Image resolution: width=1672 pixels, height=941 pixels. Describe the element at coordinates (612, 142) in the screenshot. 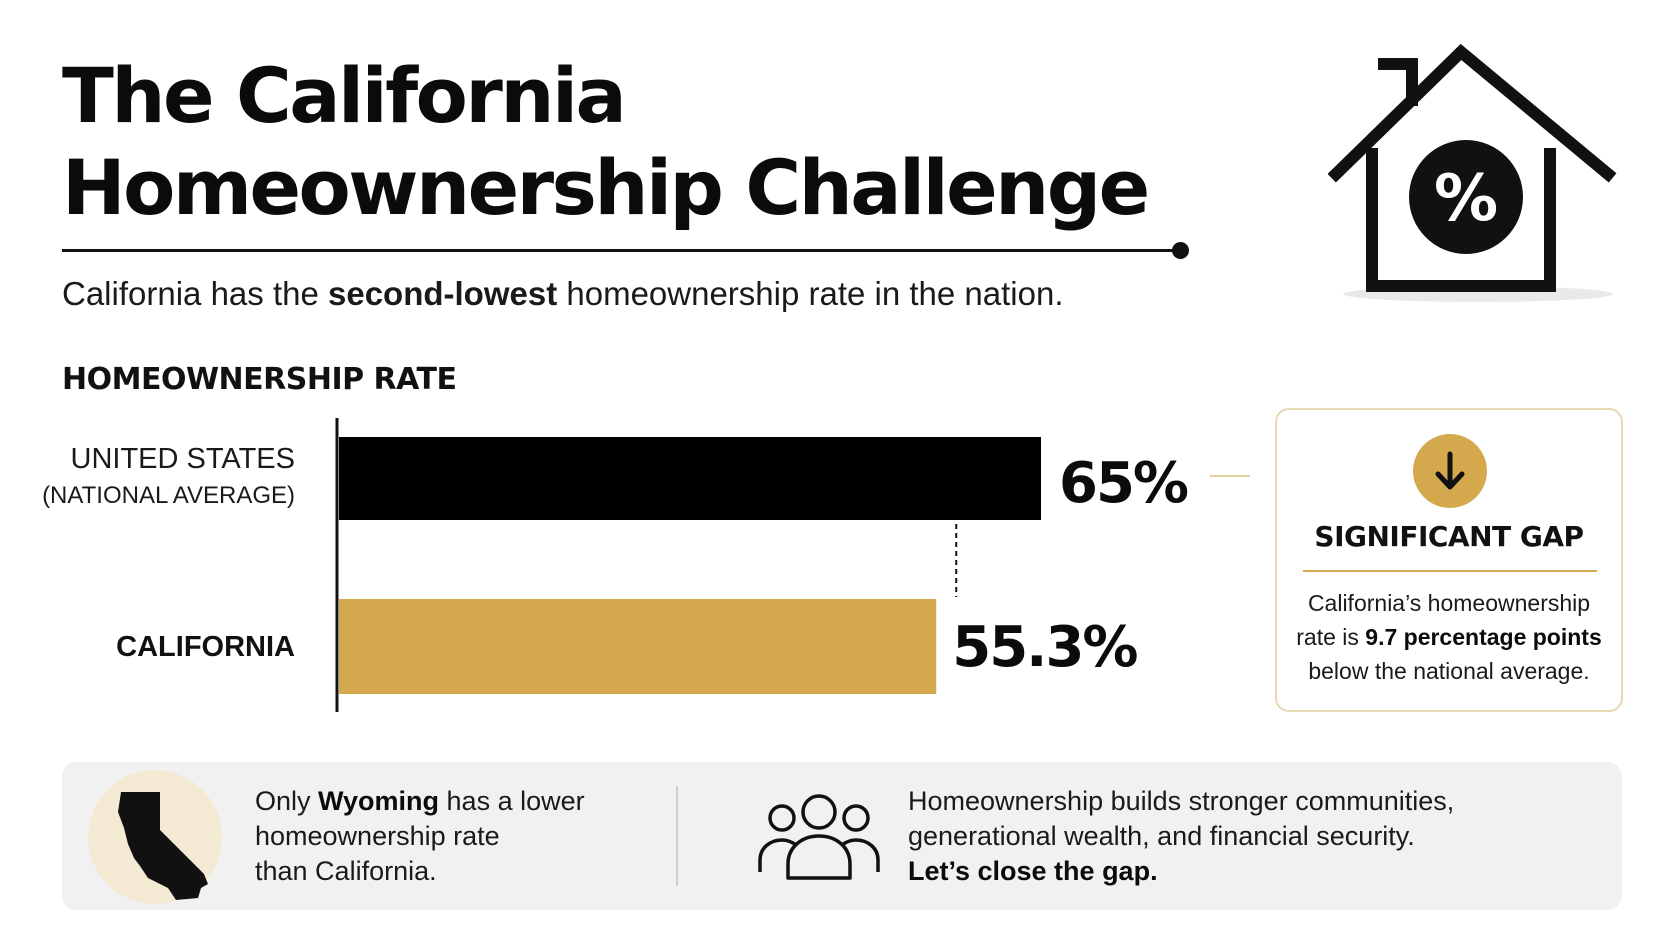

I see `page-title: The California Homeownership Challenge` at that location.